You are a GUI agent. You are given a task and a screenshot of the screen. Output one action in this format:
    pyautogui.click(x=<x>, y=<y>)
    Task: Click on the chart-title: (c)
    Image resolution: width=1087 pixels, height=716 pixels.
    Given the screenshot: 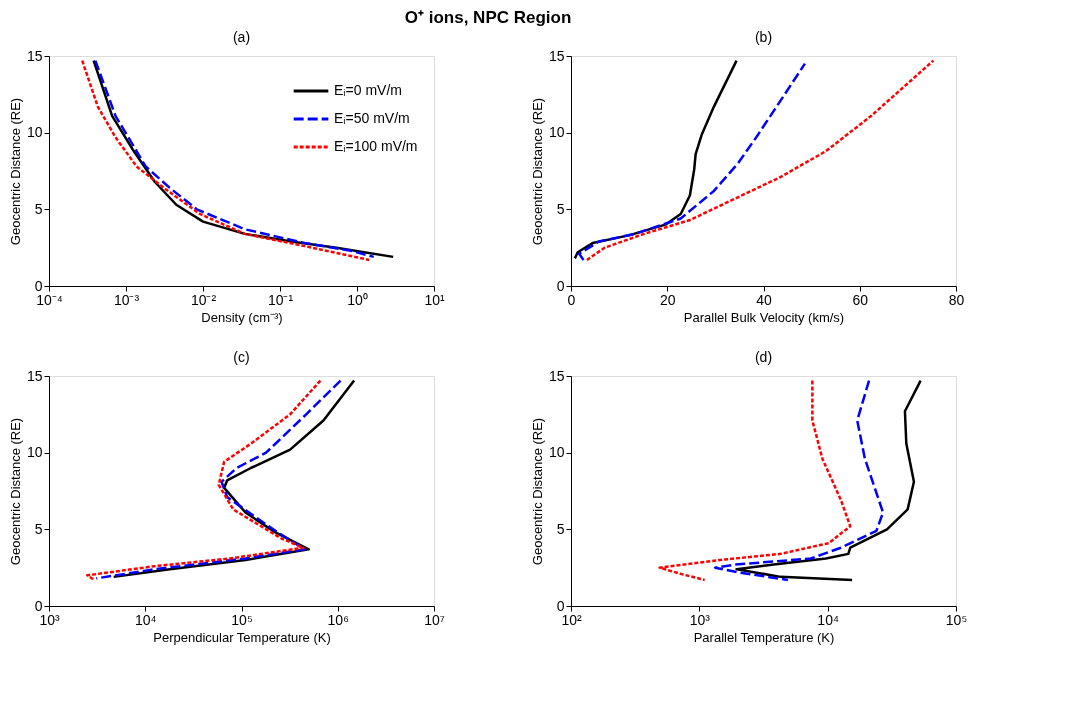 What is the action you would take?
    pyautogui.click(x=241, y=357)
    